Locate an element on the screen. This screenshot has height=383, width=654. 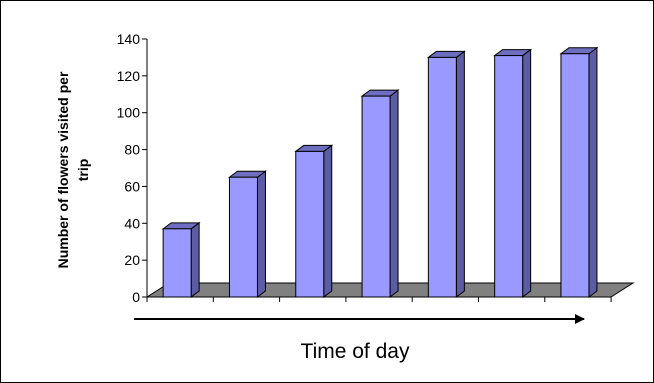
y-axis-title-line-1: Number of flowers visited per is located at coordinates (63, 169).